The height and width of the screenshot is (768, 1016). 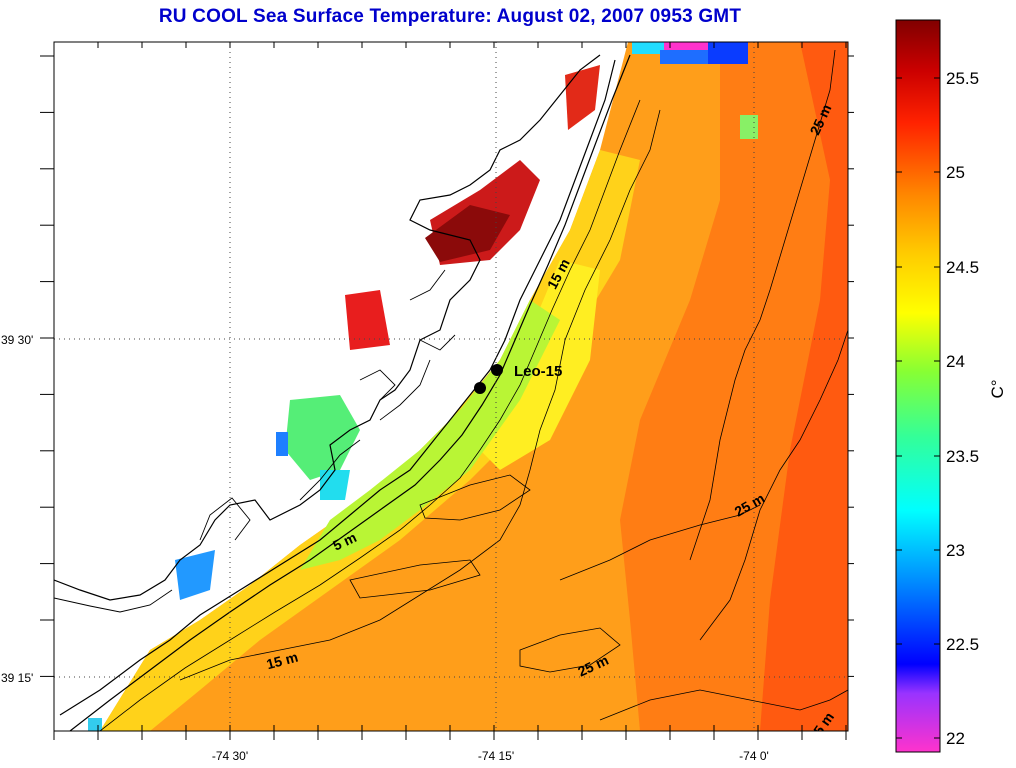 What do you see at coordinates (582, 97) in the screenshot?
I see `sst-north-red` at bounding box center [582, 97].